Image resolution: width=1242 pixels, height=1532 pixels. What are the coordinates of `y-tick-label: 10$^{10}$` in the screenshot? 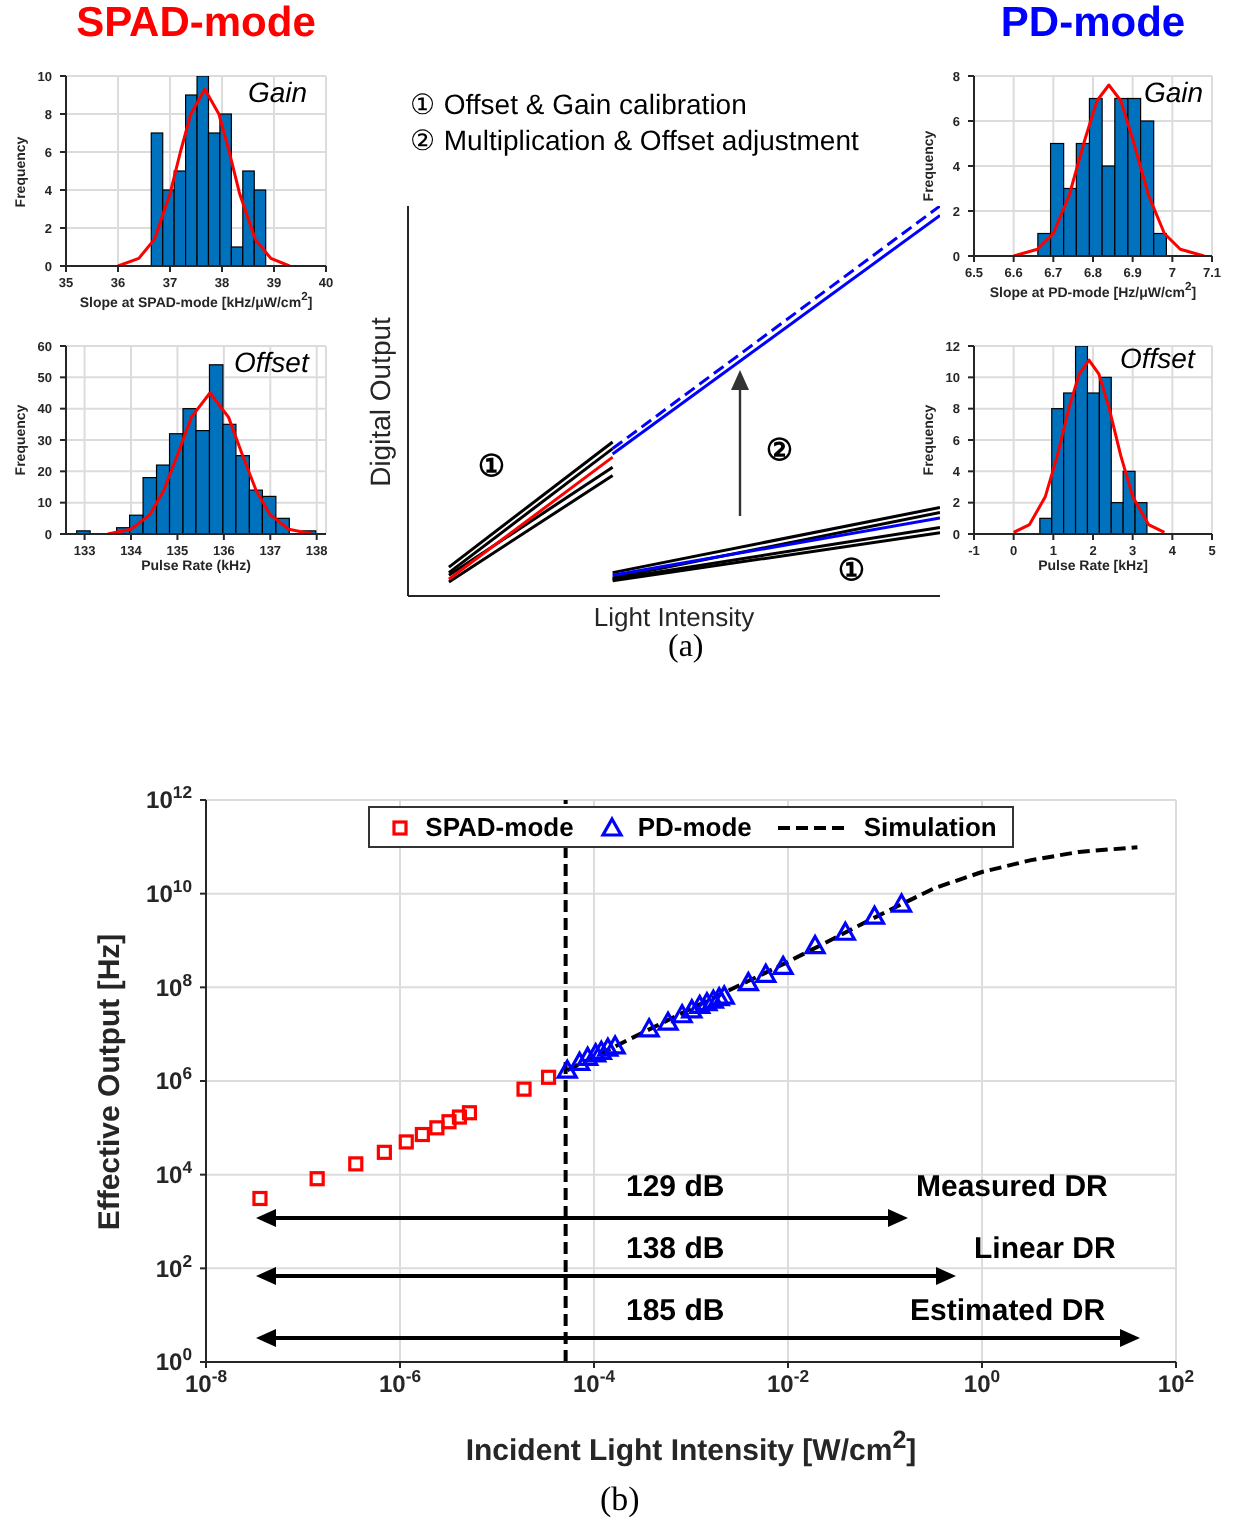 It's located at (169, 892).